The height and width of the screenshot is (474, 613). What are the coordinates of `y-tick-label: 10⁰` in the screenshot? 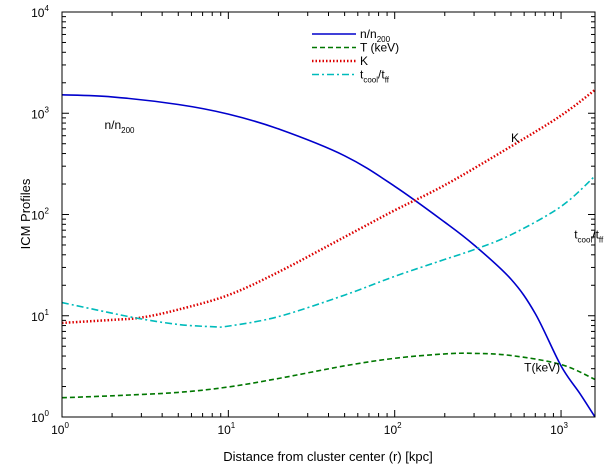 It's located at (40, 417).